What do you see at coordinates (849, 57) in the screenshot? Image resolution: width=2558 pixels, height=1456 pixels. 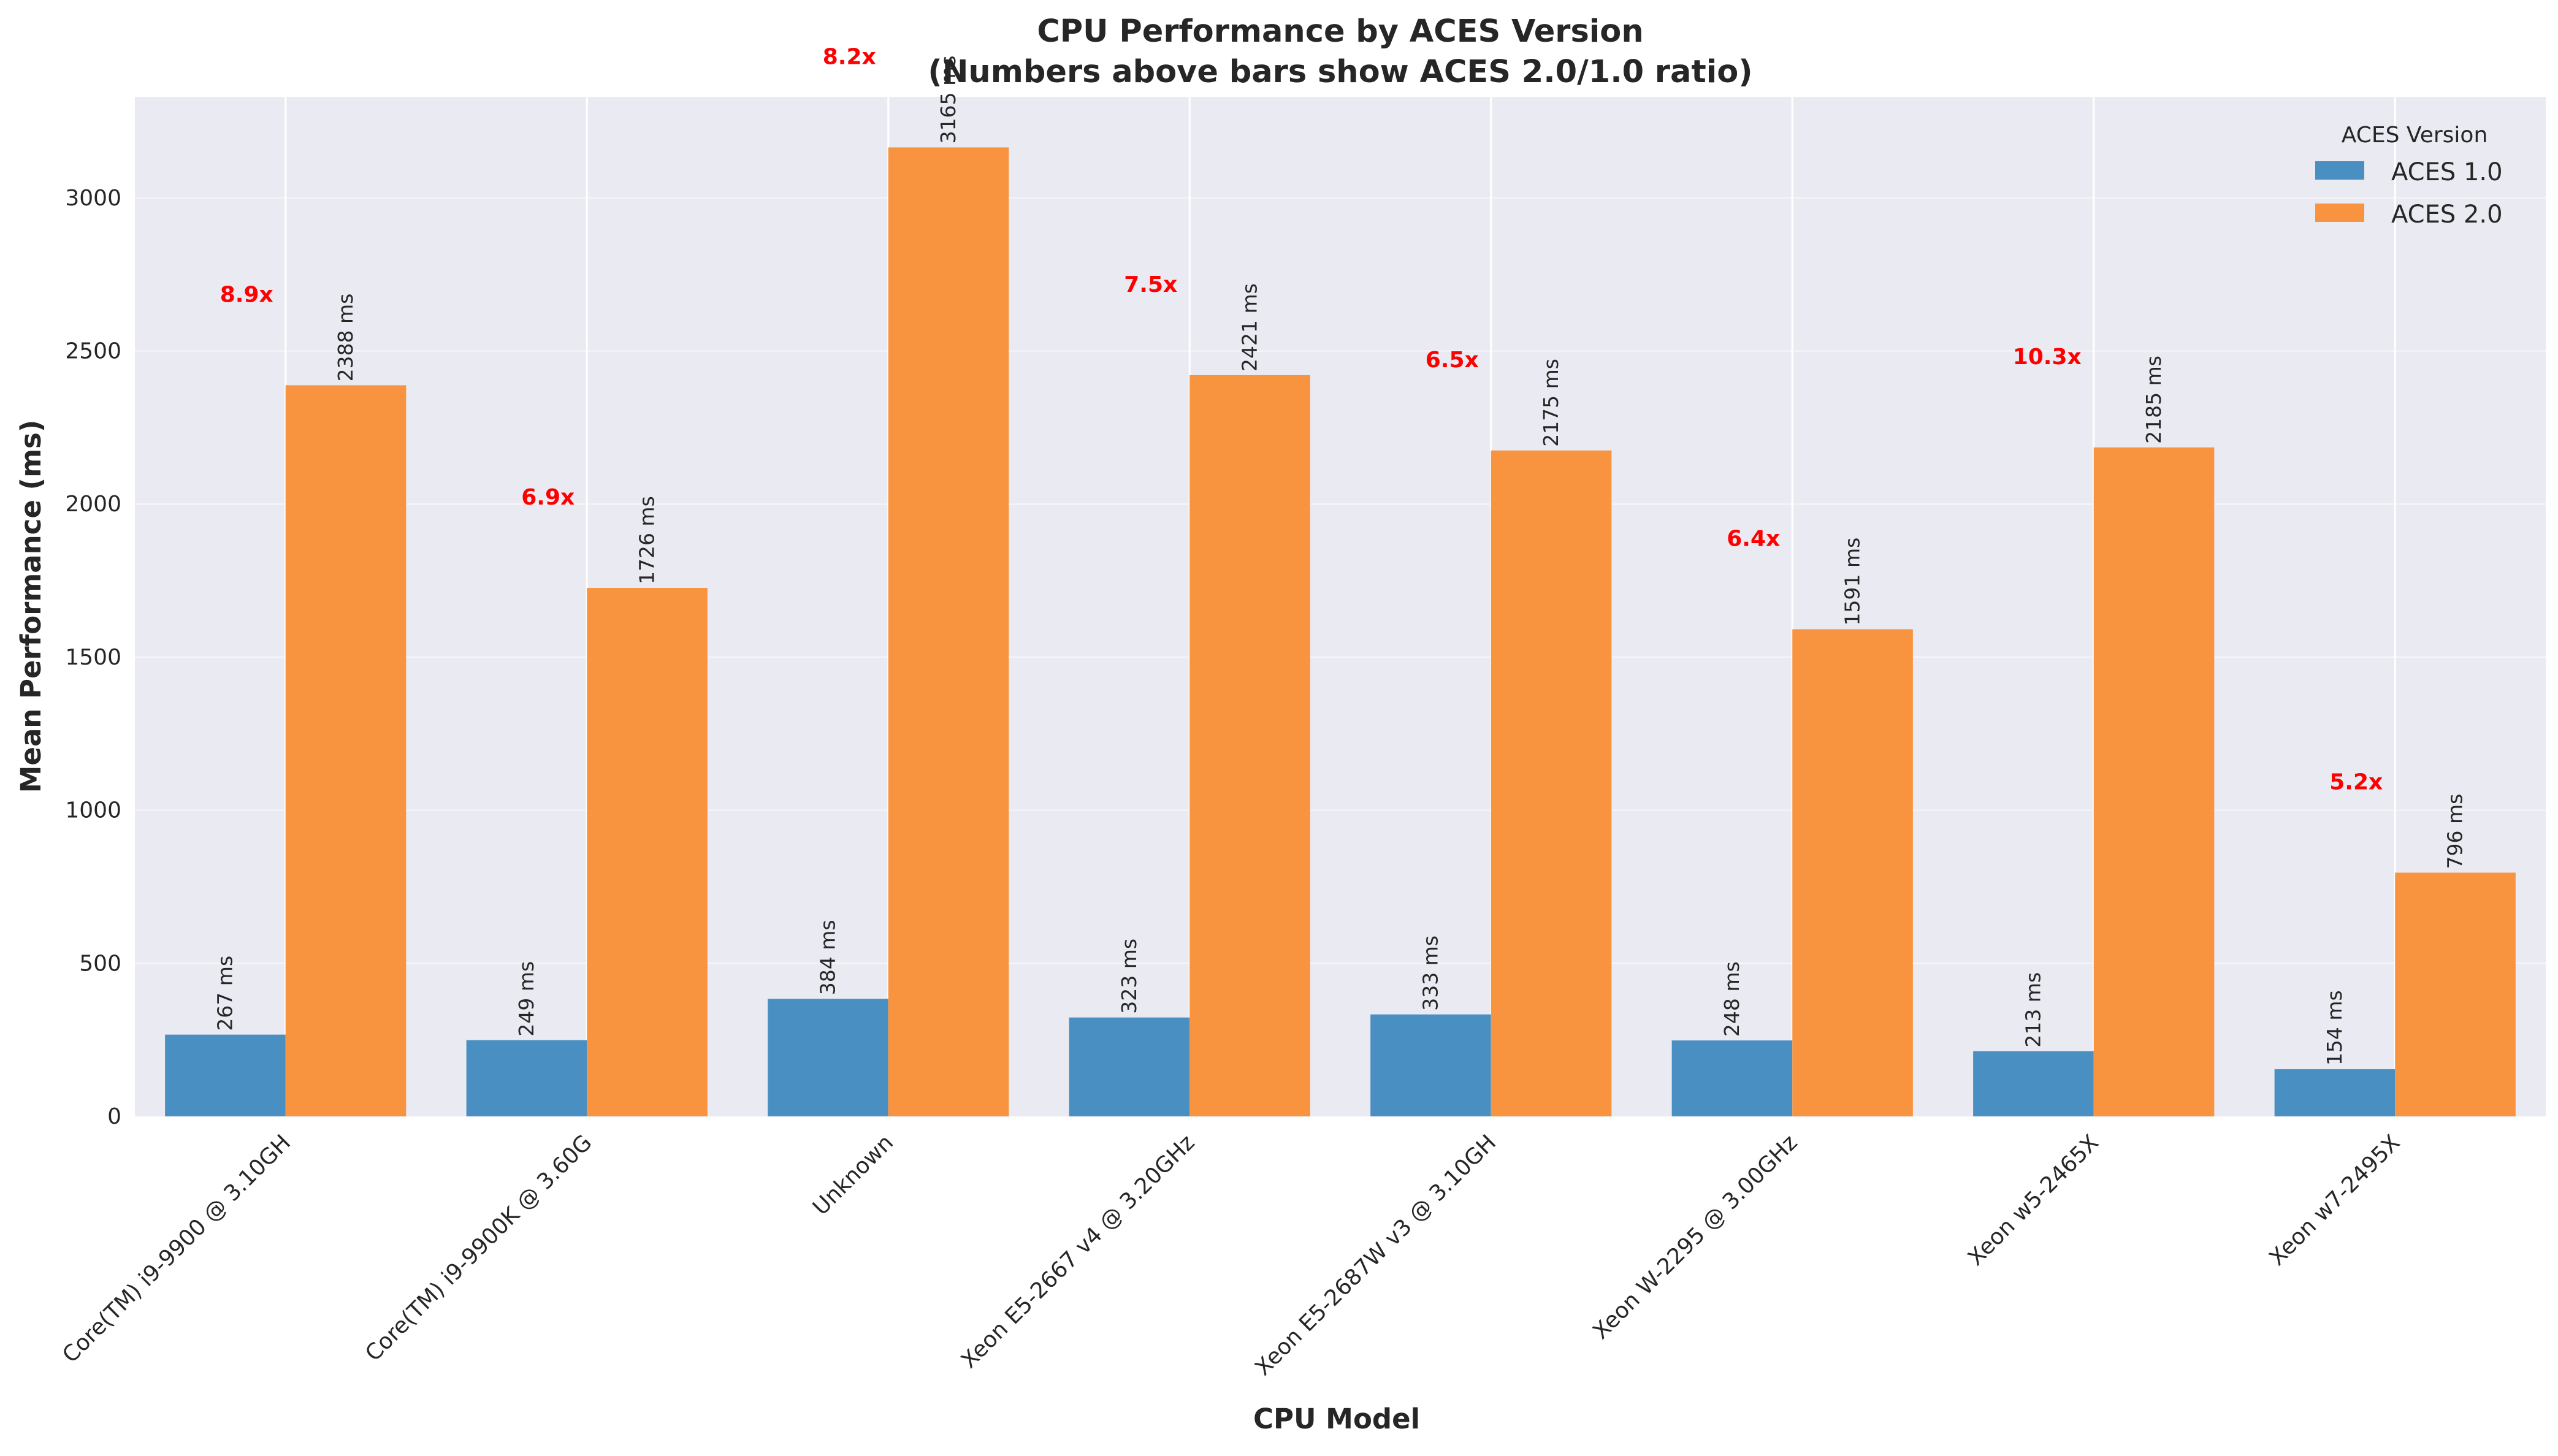 I see `ratio-label: 8.2x` at bounding box center [849, 57].